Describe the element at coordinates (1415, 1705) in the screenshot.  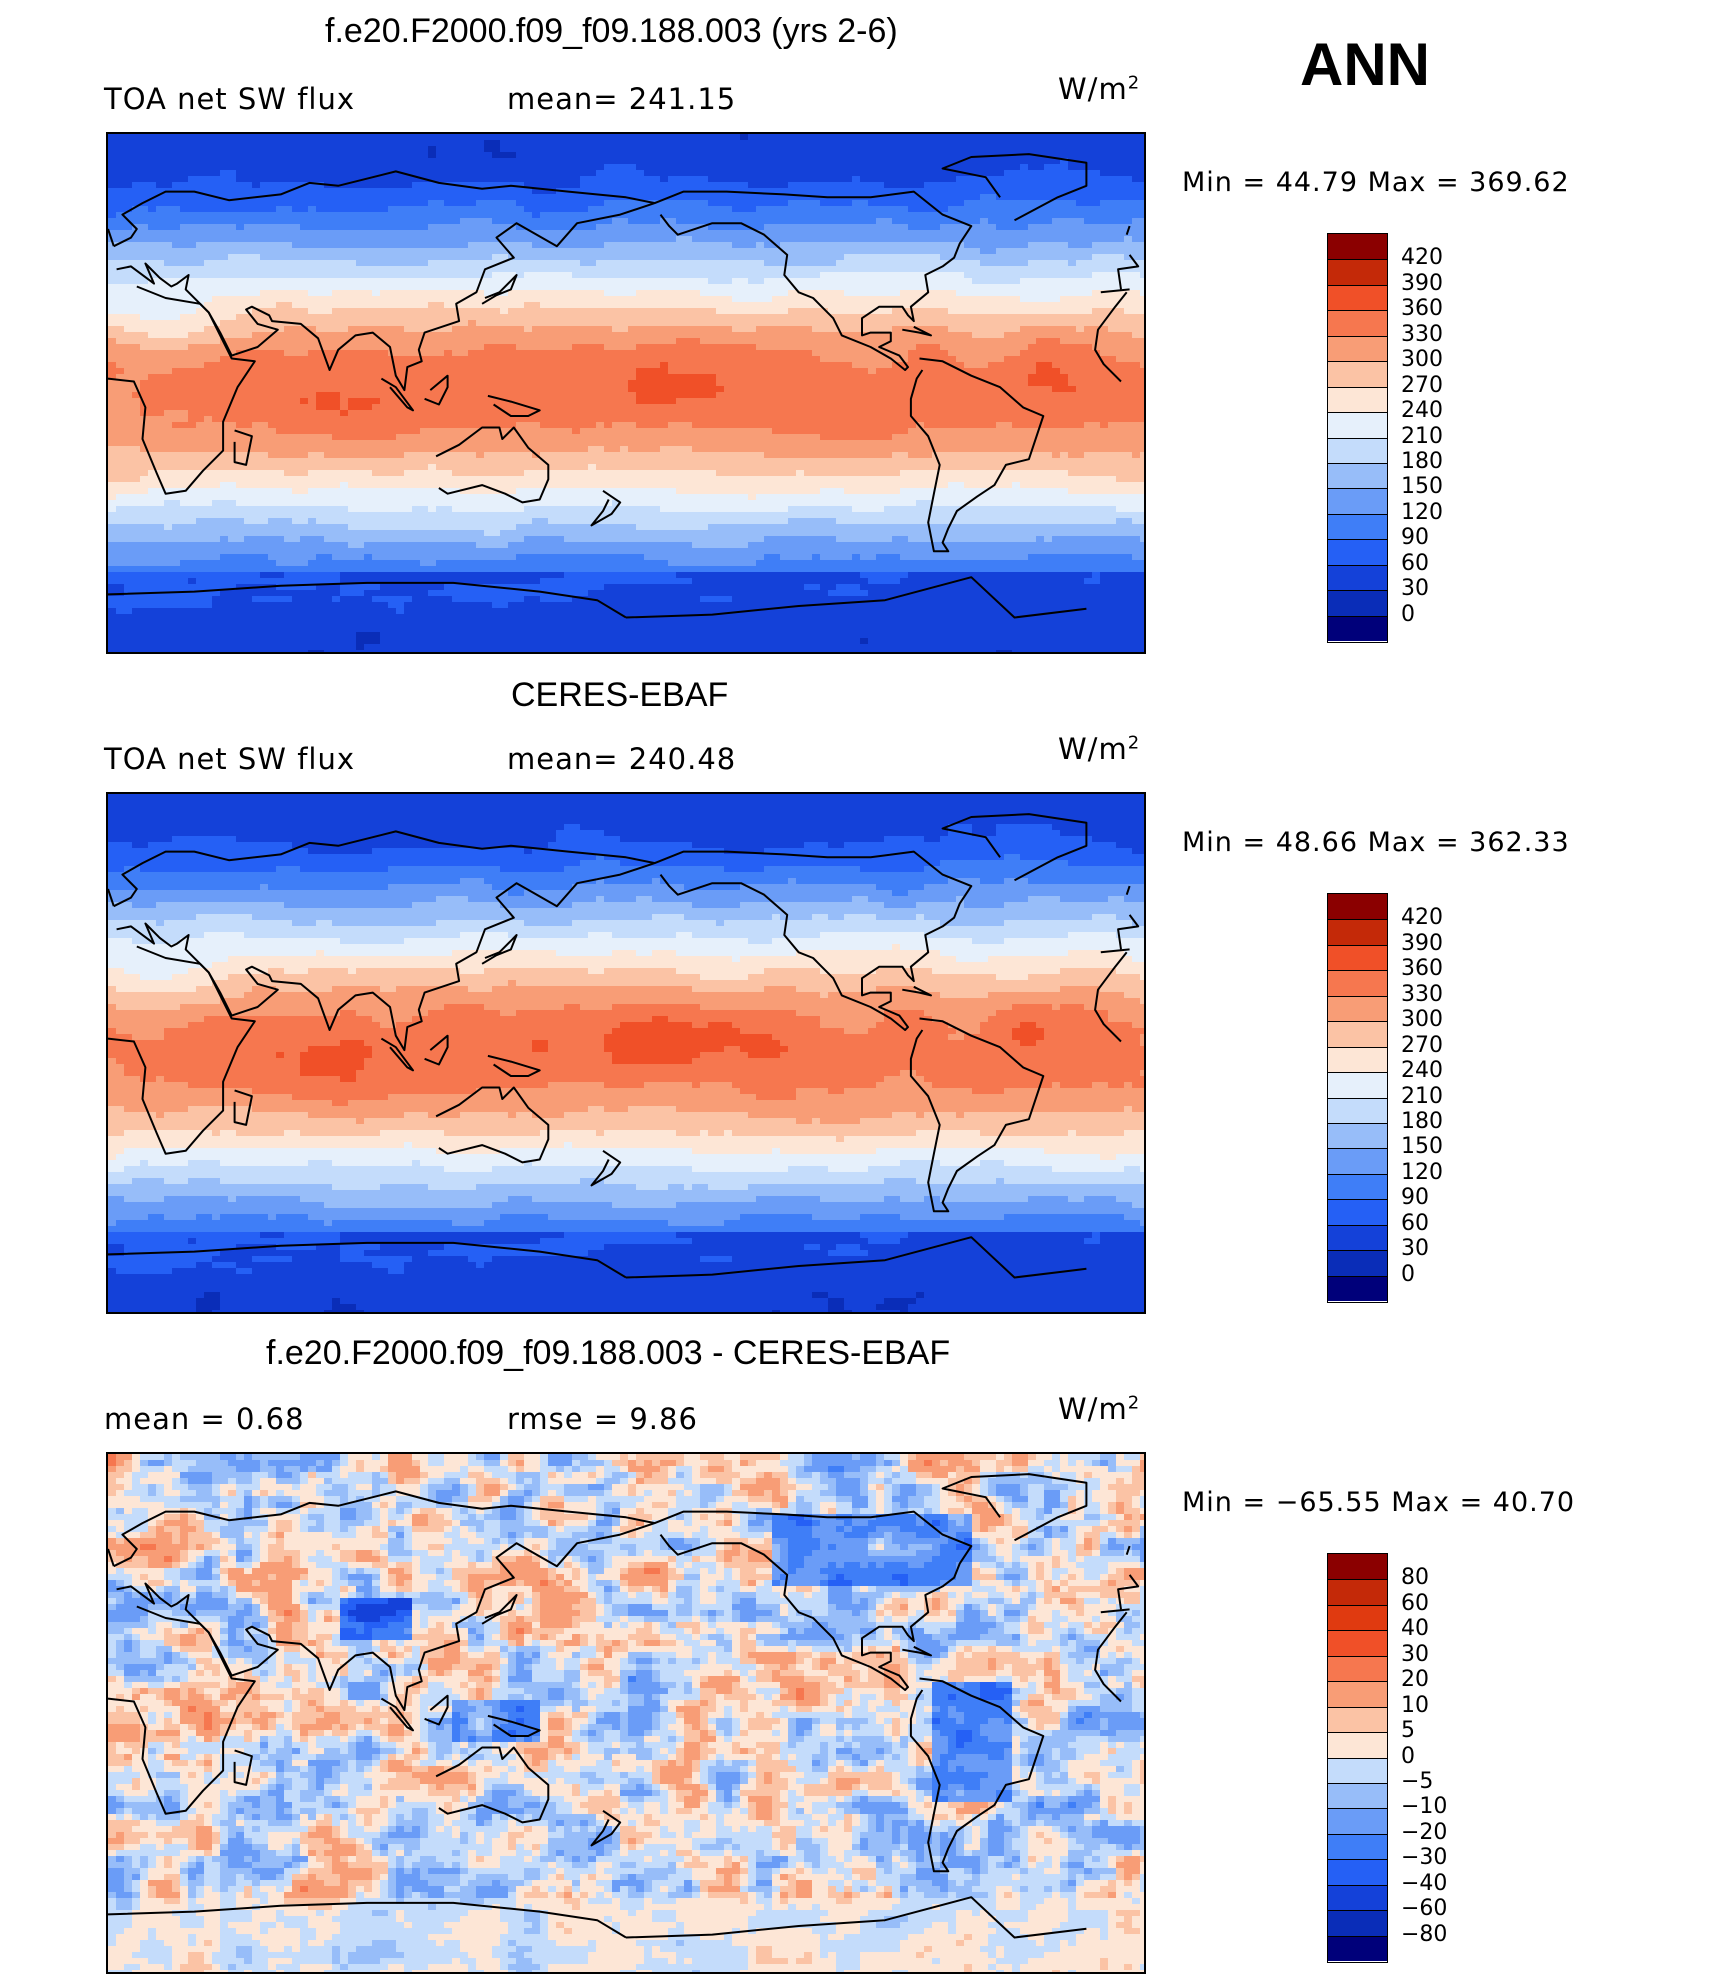
I see `colorbar-tick-label: 10` at that location.